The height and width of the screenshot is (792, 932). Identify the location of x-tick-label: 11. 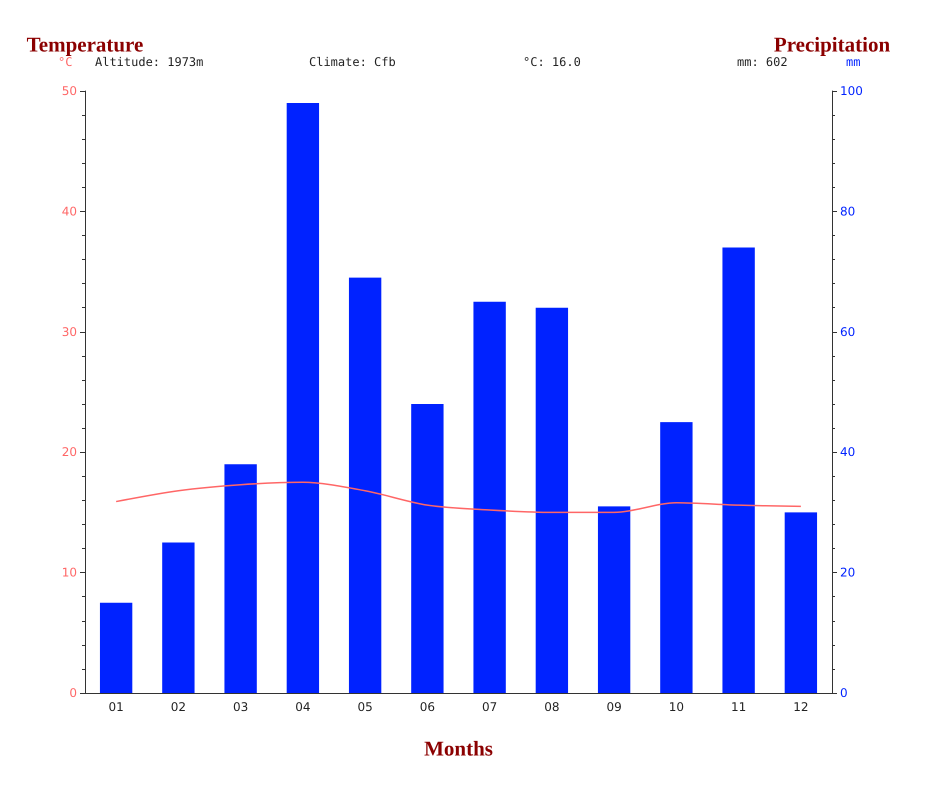
(738, 707).